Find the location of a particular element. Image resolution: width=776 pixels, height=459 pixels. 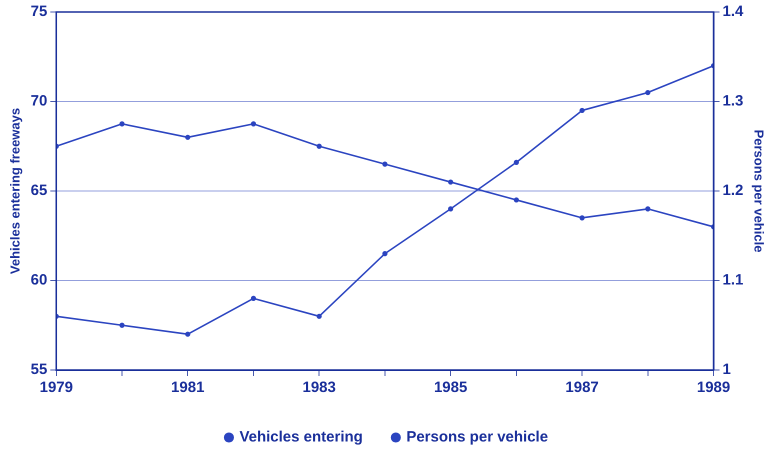

y2-tick-label: 1.1 is located at coordinates (733, 280).